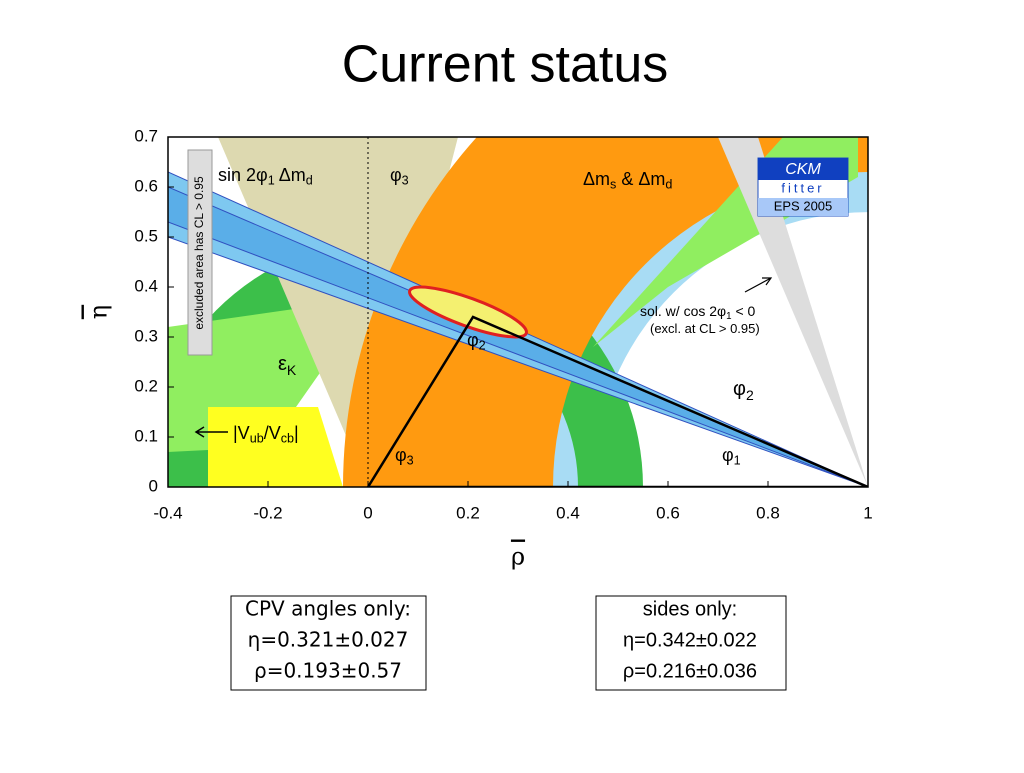 Image resolution: width=1024 pixels, height=773 pixels. What do you see at coordinates (690, 671) in the screenshot?
I see `result-line: ρ=0.216±0.036` at bounding box center [690, 671].